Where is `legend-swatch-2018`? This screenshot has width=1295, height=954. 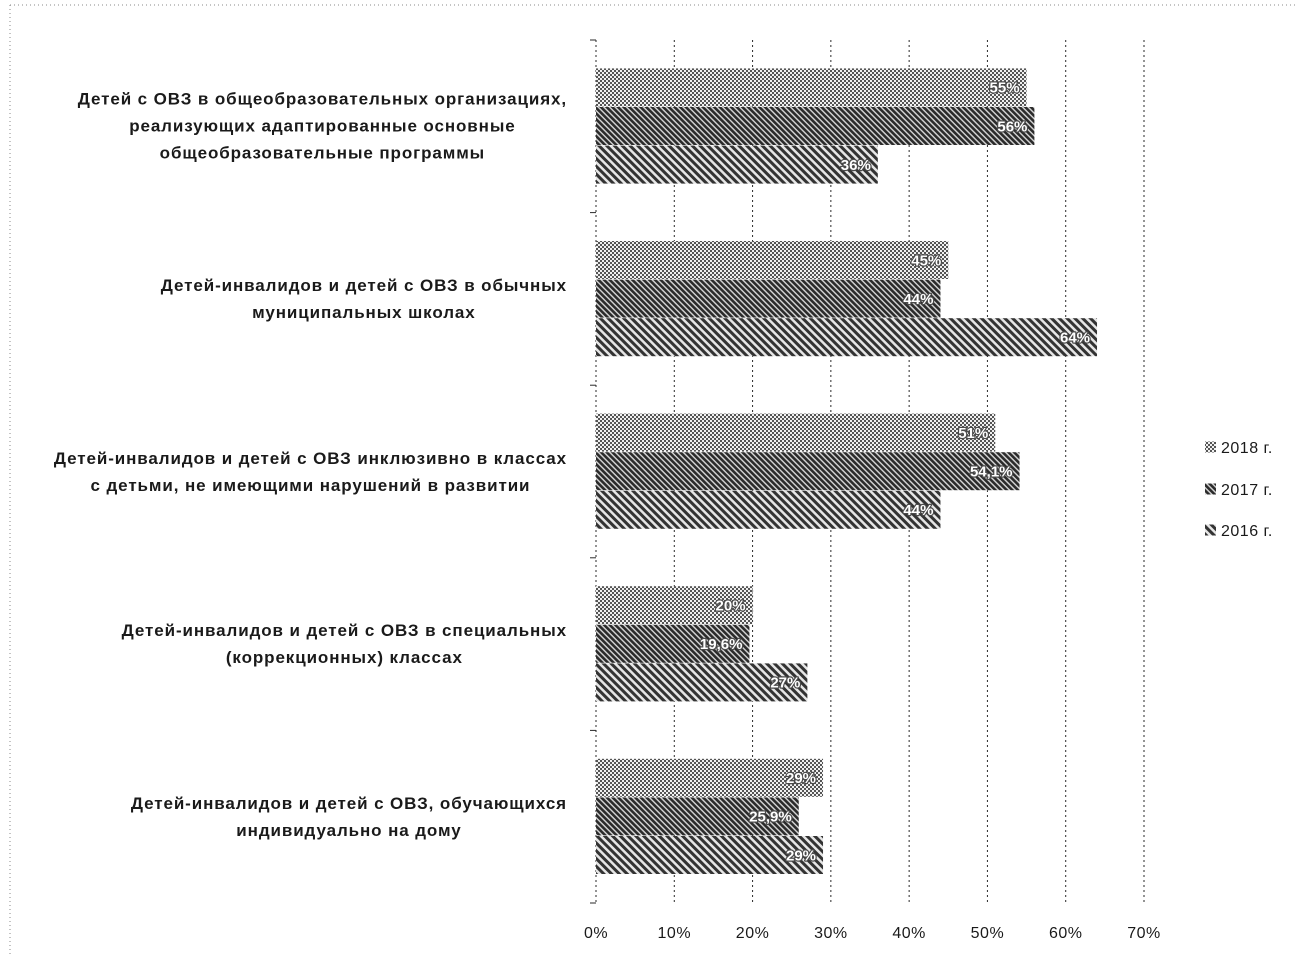
legend-swatch-2018 is located at coordinates (1210, 447).